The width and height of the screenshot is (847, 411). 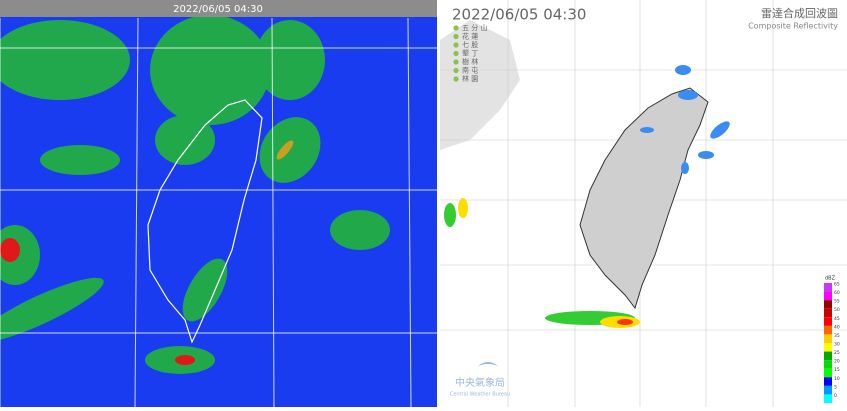 What do you see at coordinates (799, 13) in the screenshot?
I see `title: 雷達合成回波圖` at bounding box center [799, 13].